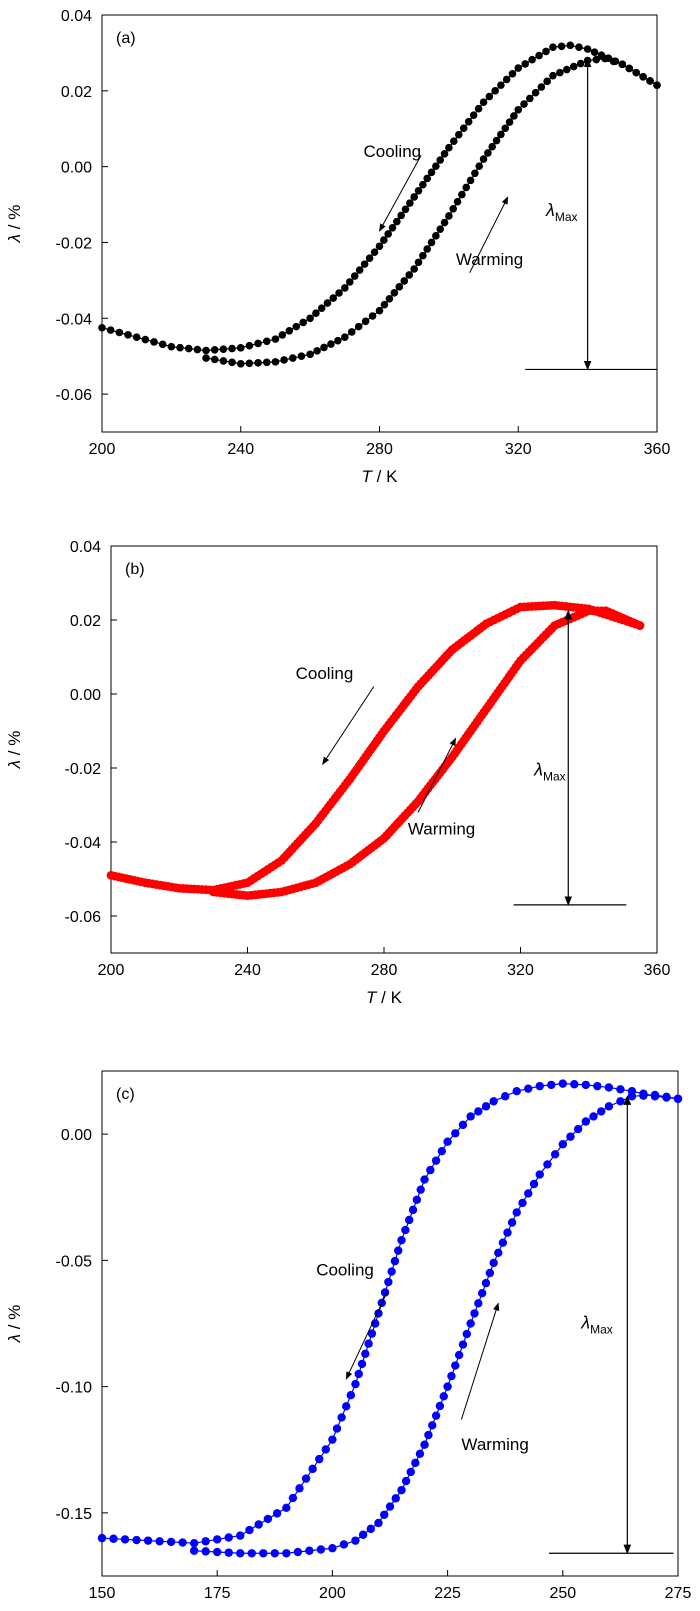  Describe the element at coordinates (549, 771) in the screenshot. I see `lambda-max-label: λMax` at that location.